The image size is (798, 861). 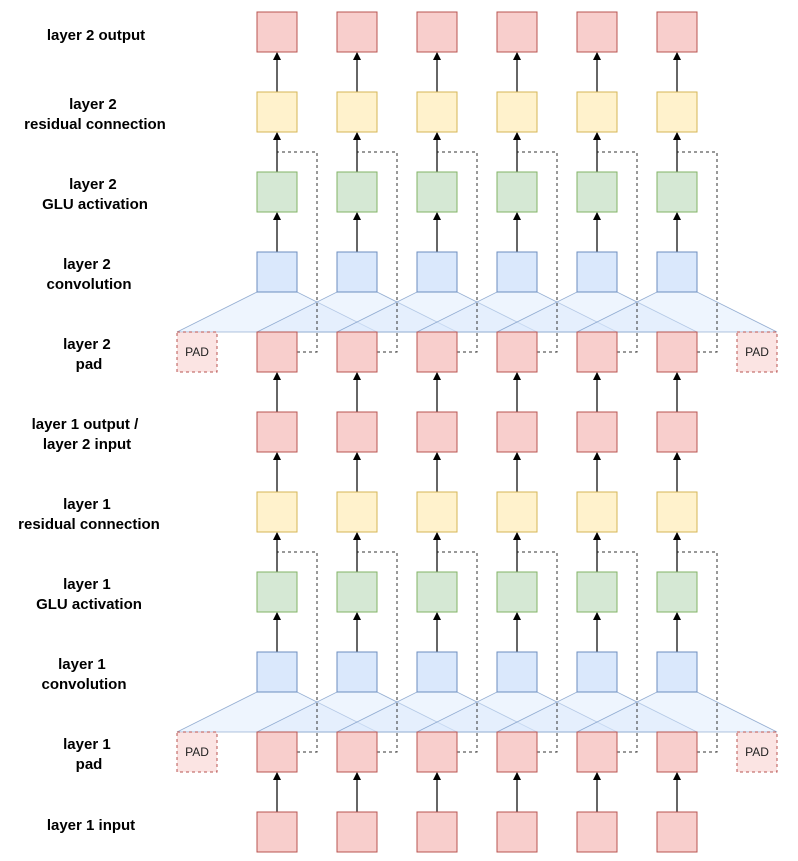 I want to click on layer2-pad-right-label: PAD, so click(x=757, y=352).